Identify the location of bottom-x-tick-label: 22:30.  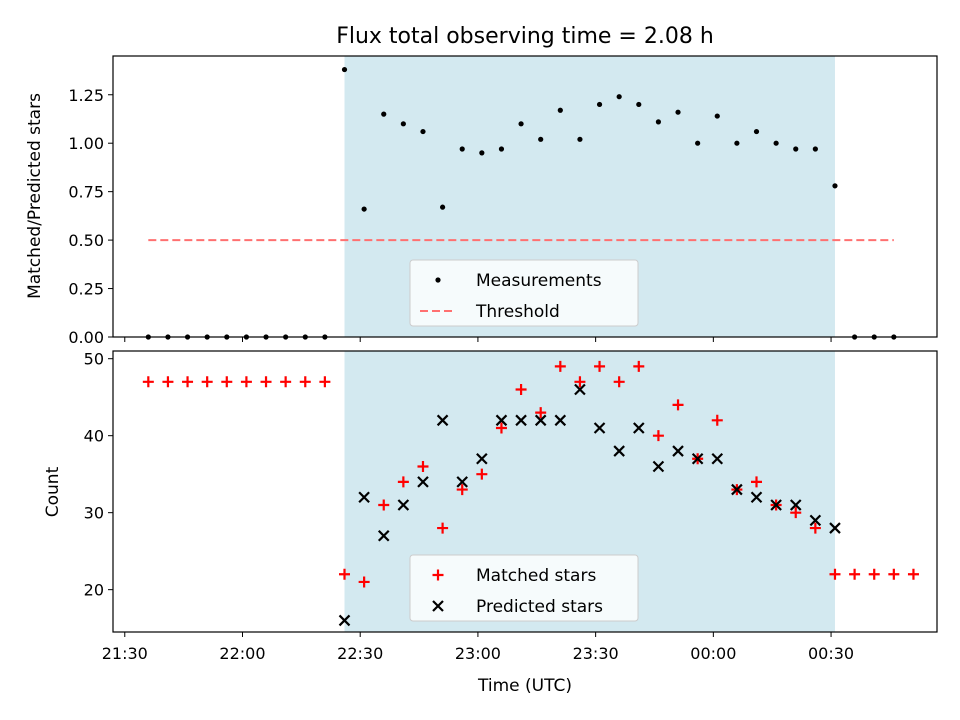
(360, 653).